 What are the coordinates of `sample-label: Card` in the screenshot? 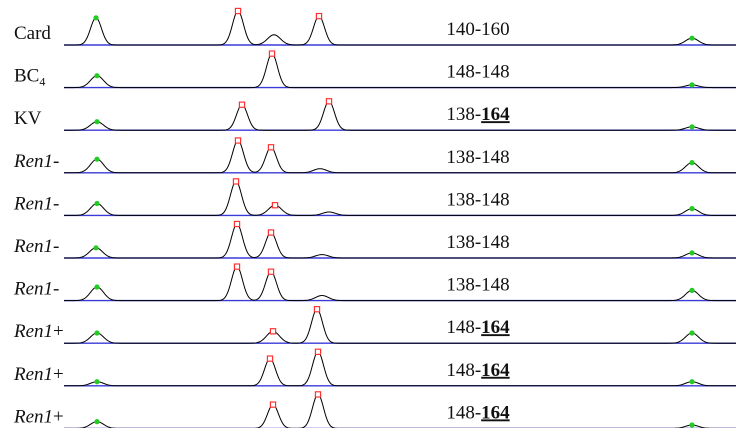 It's located at (32, 33).